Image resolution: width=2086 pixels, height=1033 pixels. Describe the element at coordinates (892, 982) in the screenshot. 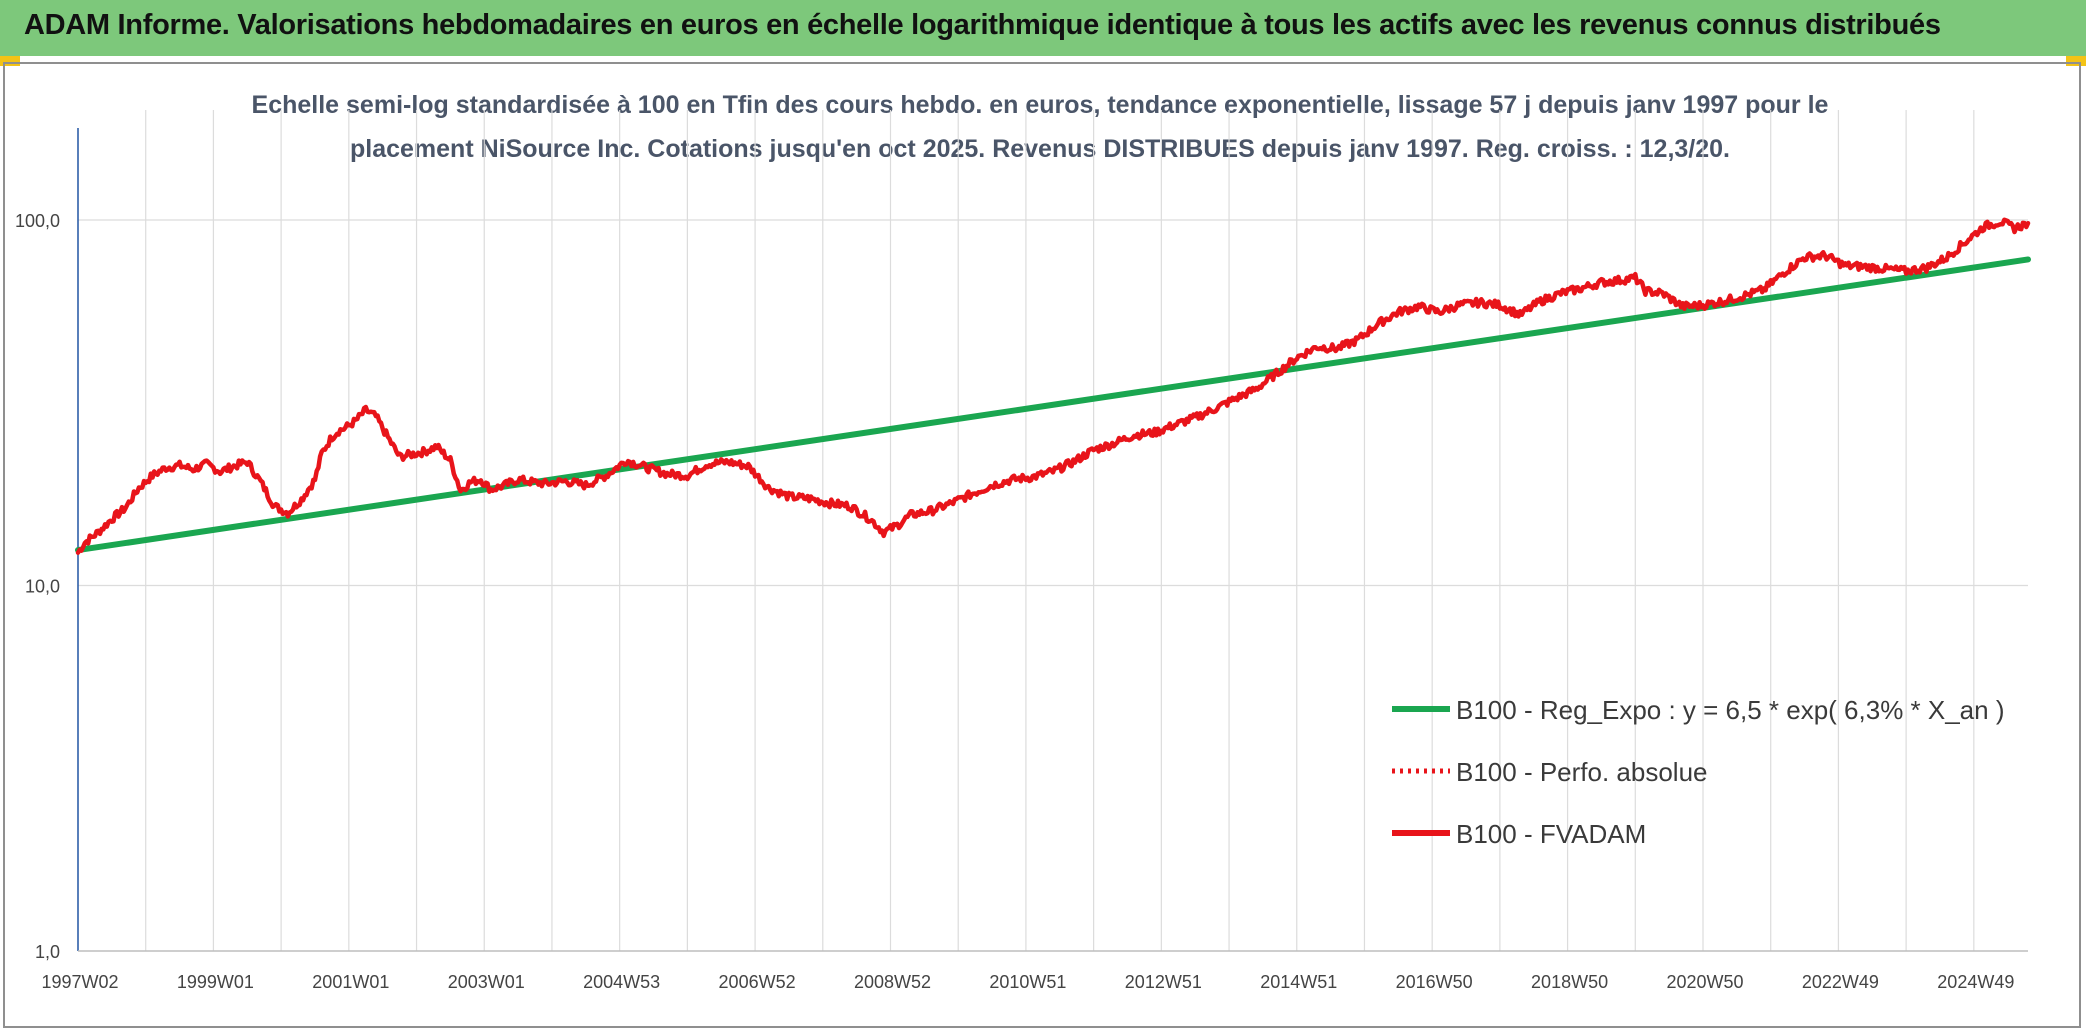

I see `x-tick-label-2008W52: 2008W52` at that location.